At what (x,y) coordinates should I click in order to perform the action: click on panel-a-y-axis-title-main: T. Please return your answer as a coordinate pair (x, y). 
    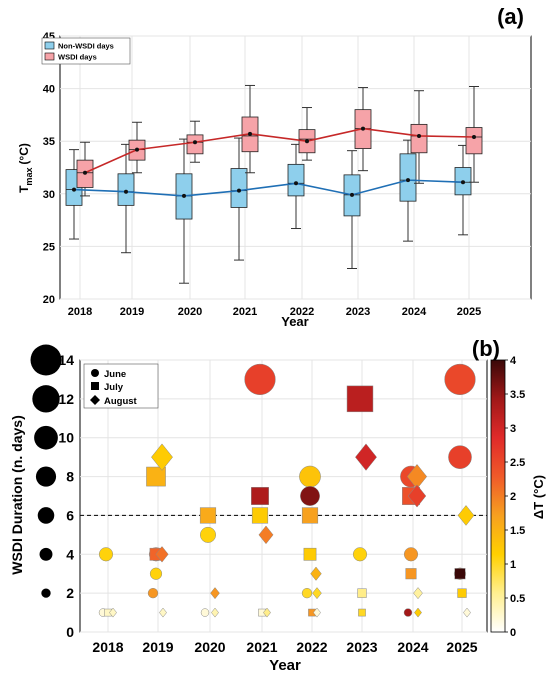
    Looking at the image, I should click on (24, 189).